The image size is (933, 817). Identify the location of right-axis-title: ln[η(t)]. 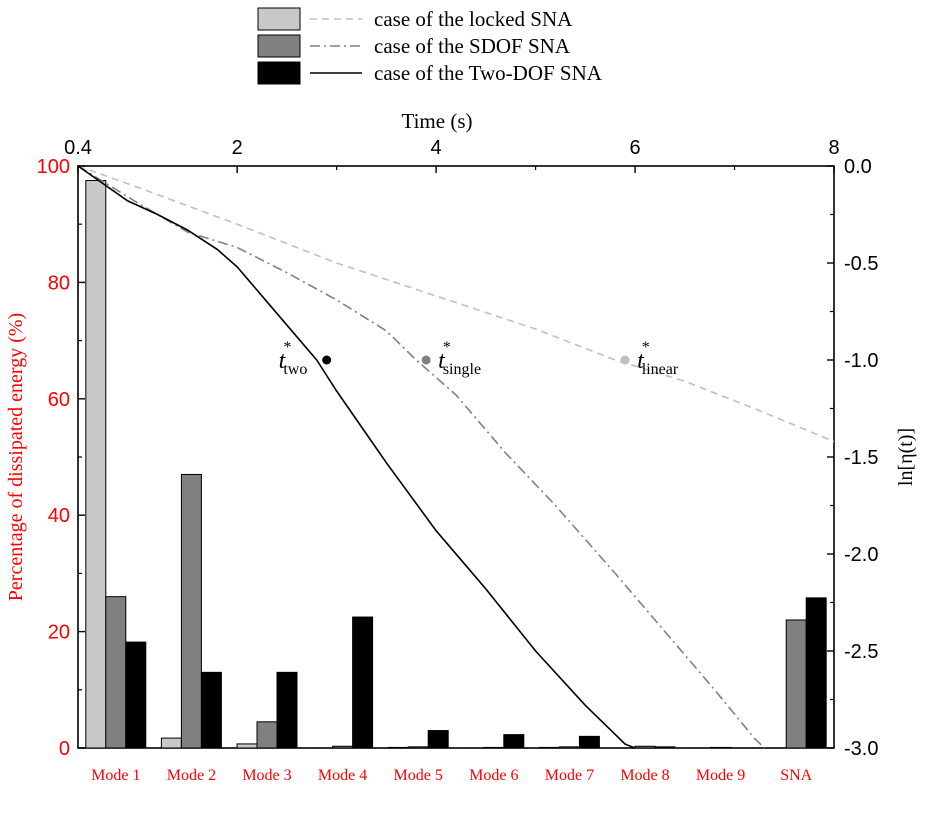
(906, 457).